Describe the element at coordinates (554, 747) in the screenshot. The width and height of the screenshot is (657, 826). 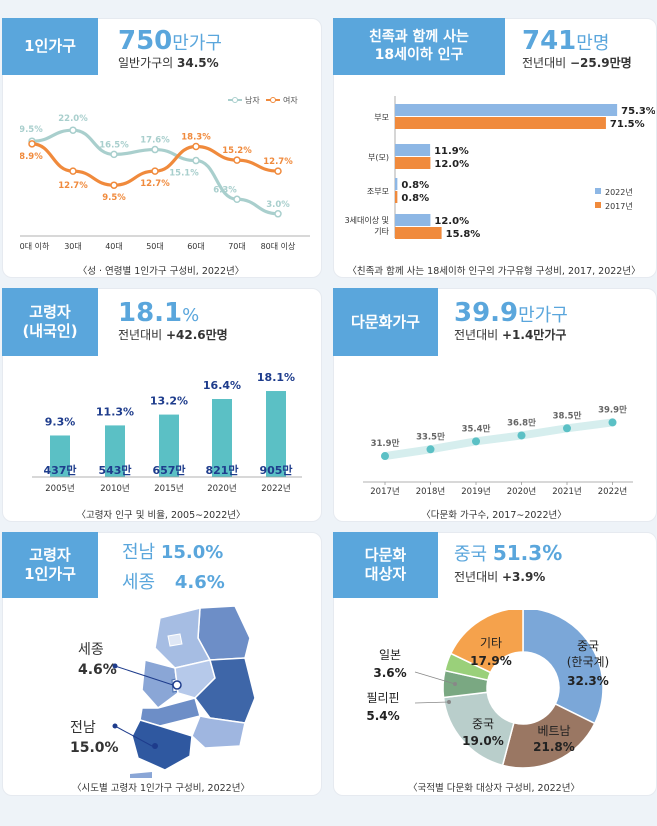
I see `slice-value: 21.8%` at that location.